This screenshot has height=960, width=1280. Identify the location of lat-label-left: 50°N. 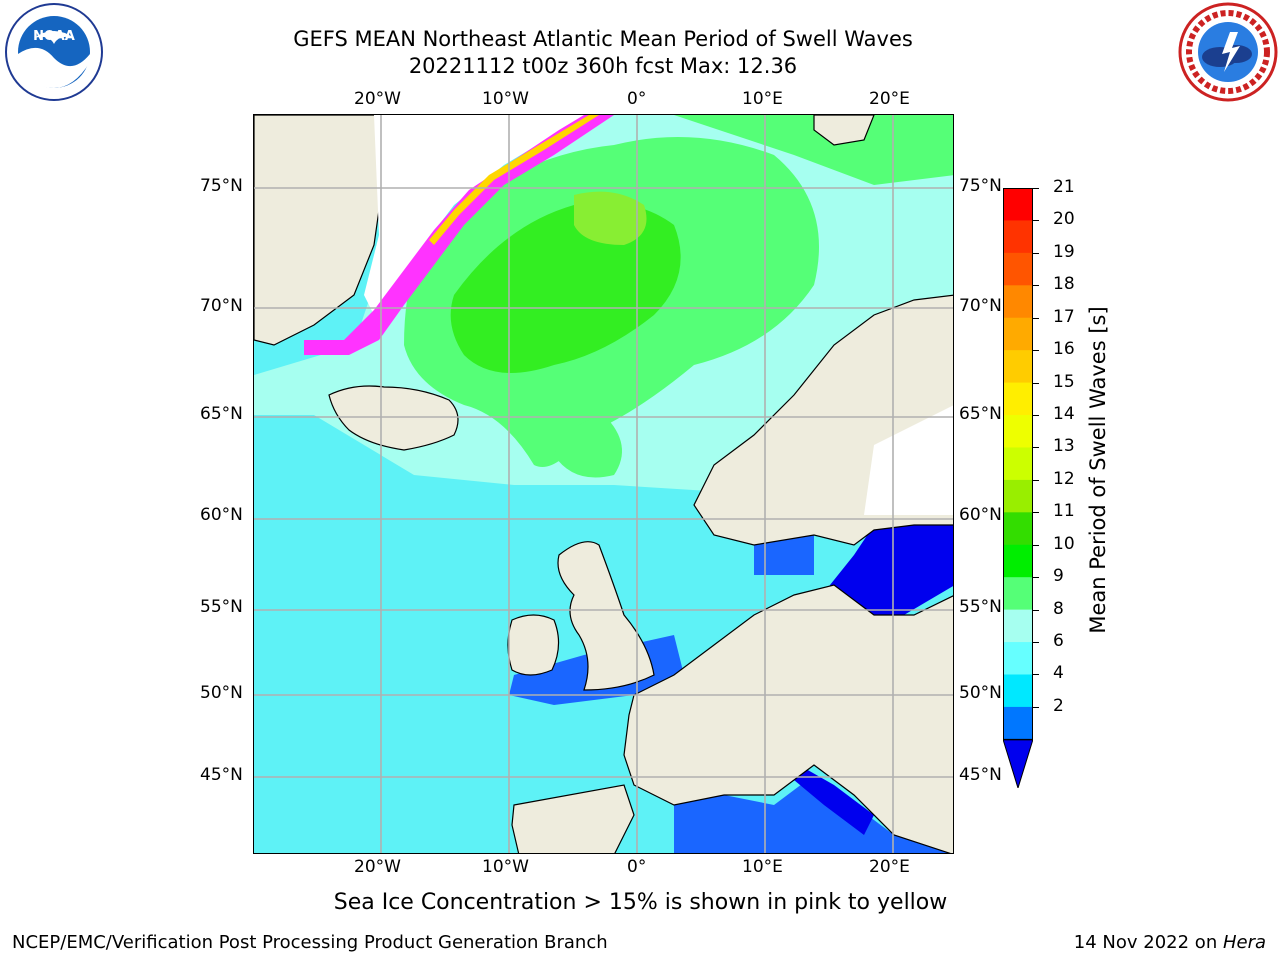
(221, 693).